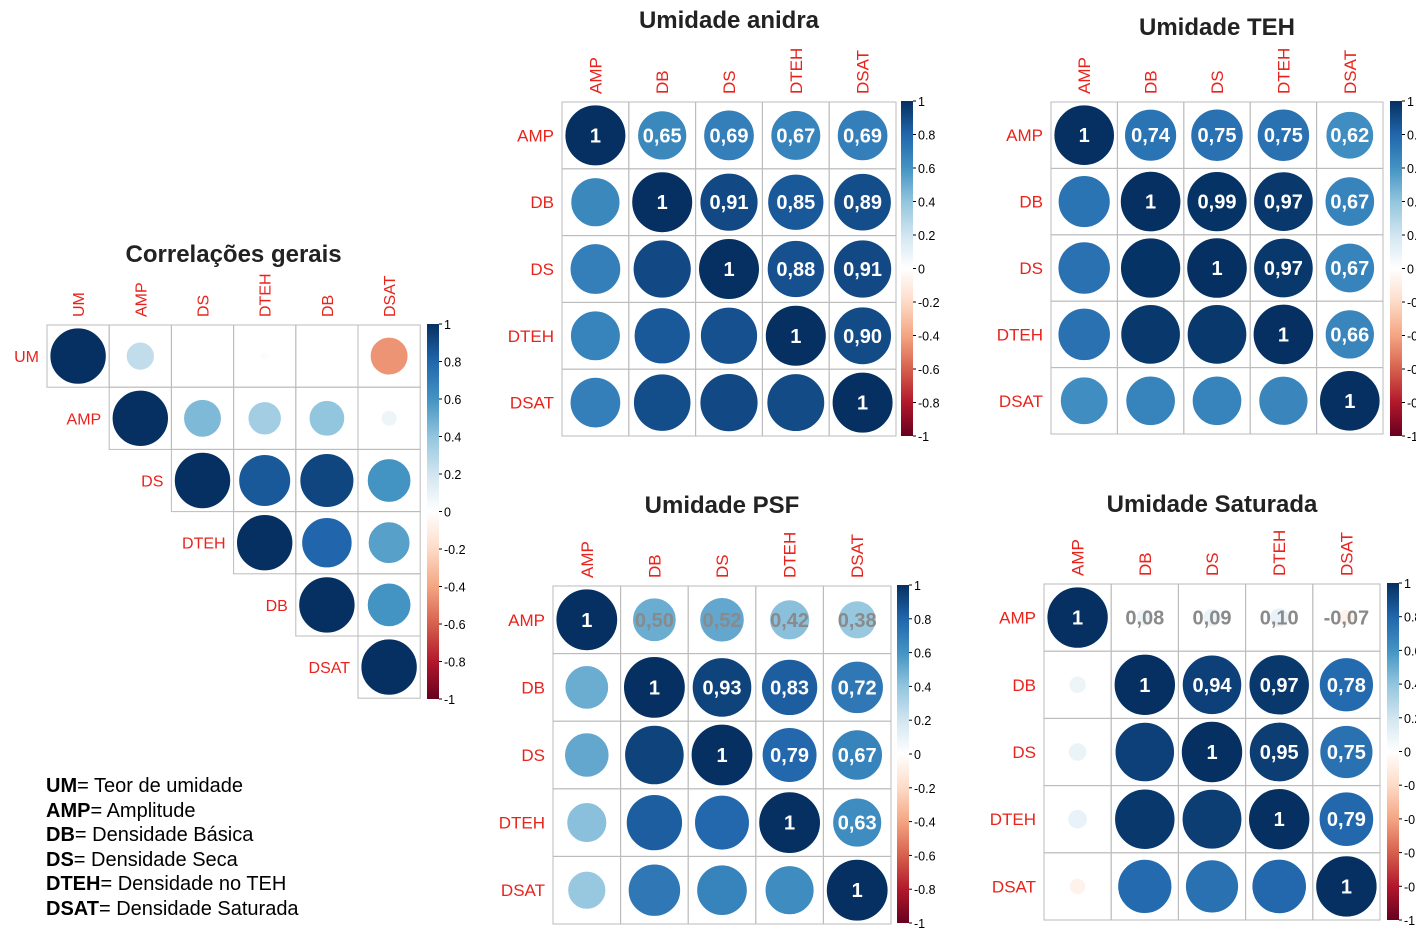 This screenshot has height=928, width=1416. What do you see at coordinates (929, 404) in the screenshot?
I see `colorbar-tick-label: -0.8` at bounding box center [929, 404].